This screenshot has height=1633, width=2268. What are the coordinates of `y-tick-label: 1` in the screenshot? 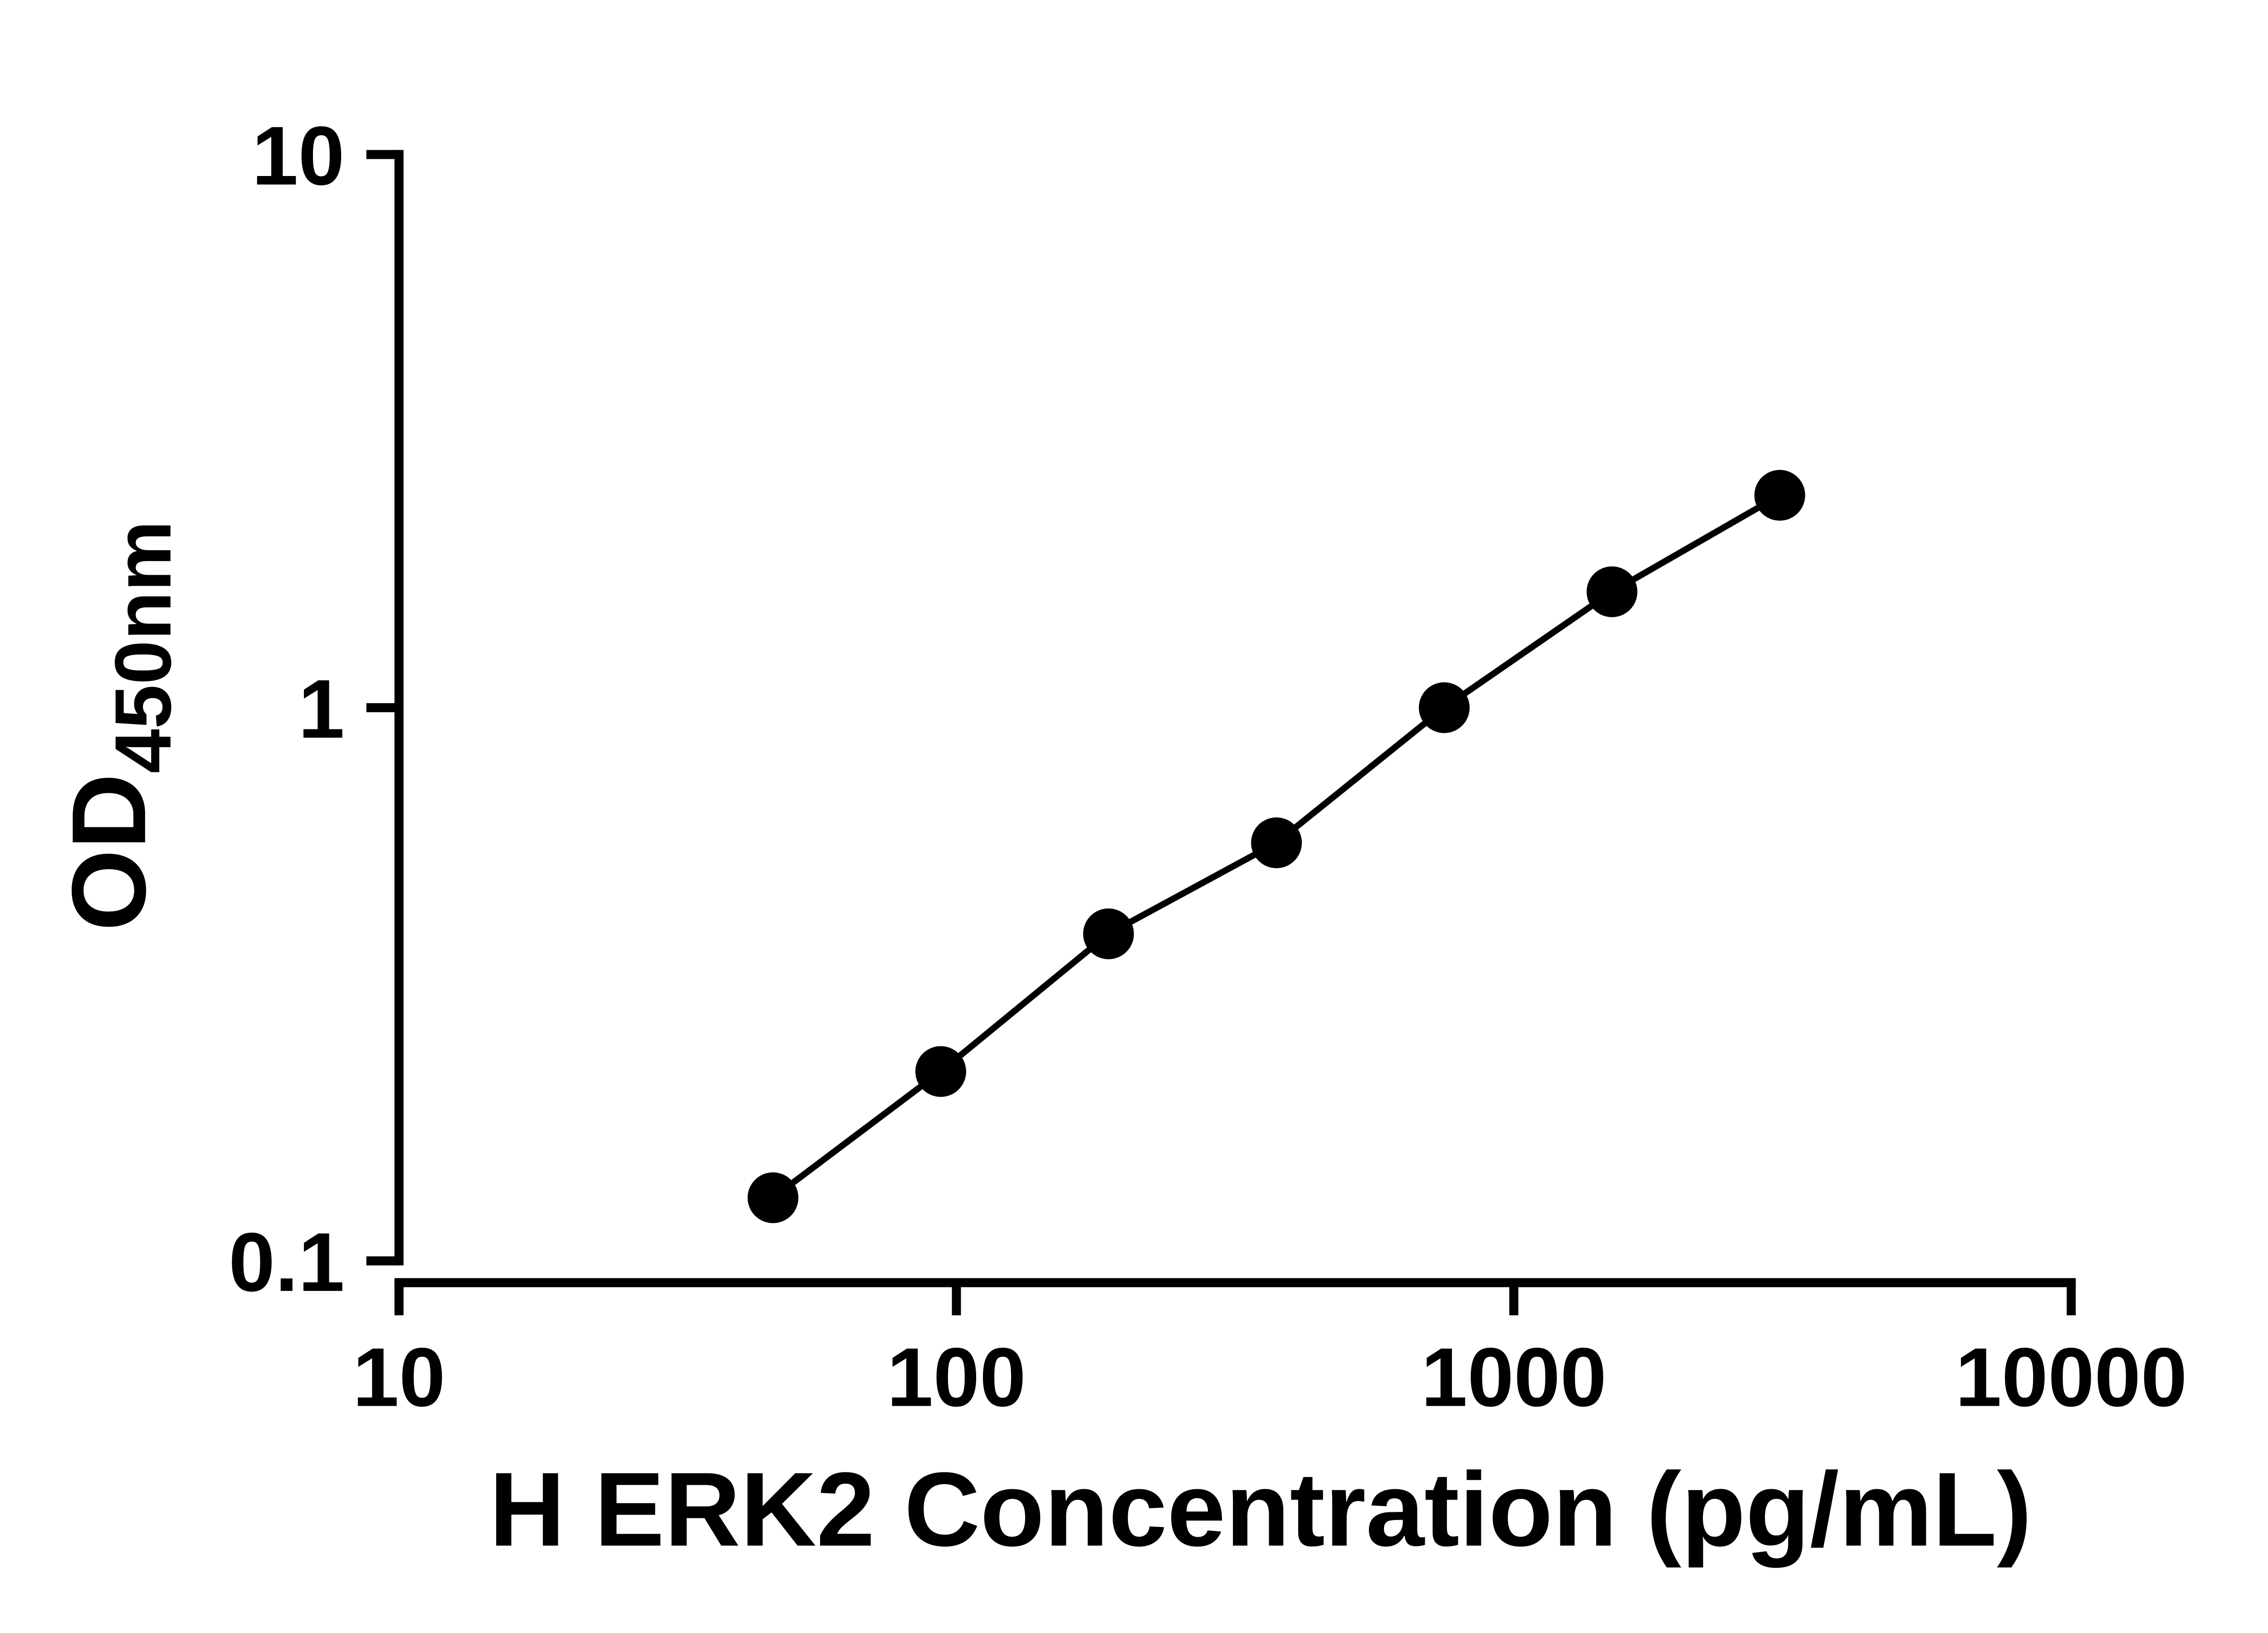 It's located at (321, 708).